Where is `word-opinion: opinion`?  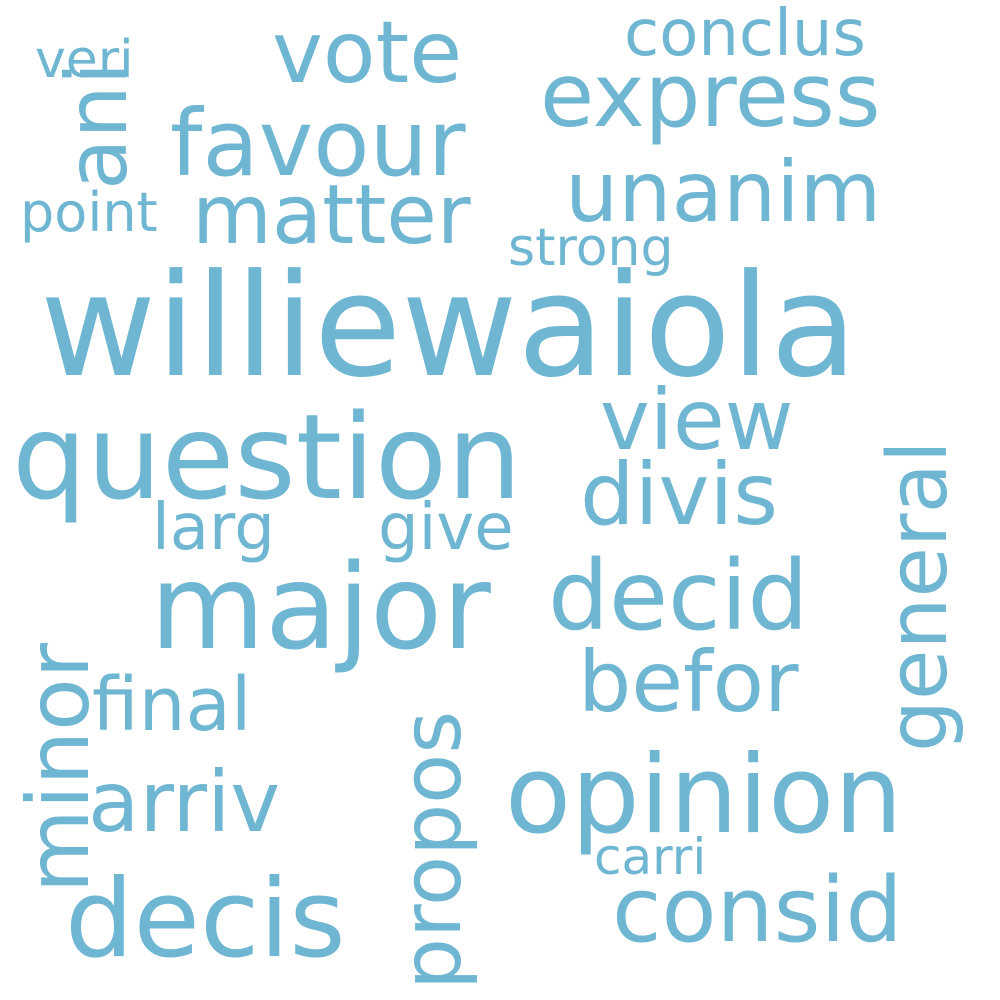
word-opinion: opinion is located at coordinates (704, 795).